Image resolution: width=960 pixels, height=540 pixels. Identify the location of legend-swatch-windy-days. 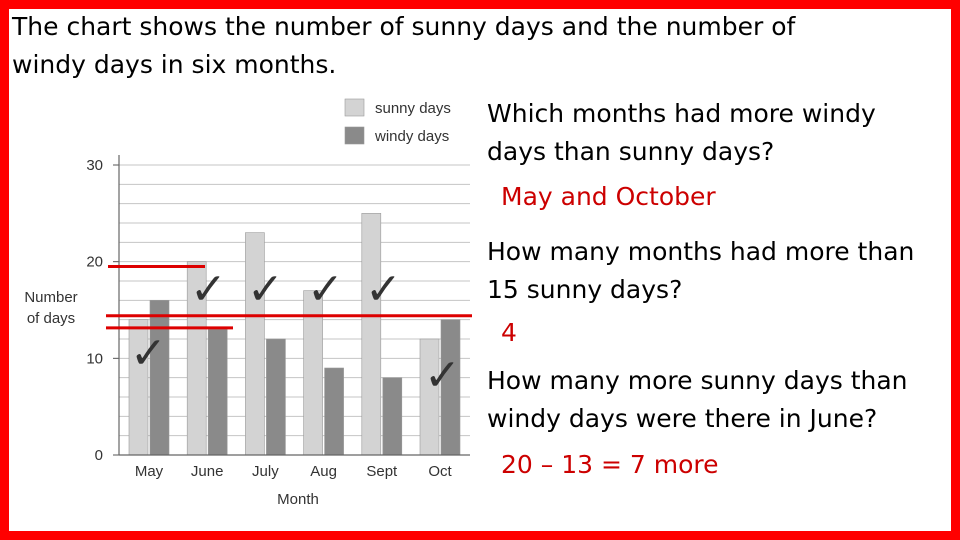
(354, 135).